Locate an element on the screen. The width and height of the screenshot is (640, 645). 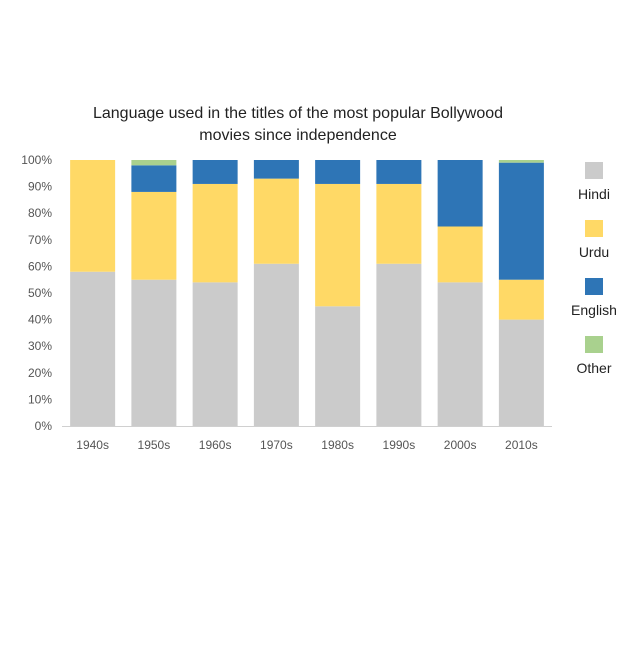
x-tick-label: 1990s is located at coordinates (399, 445).